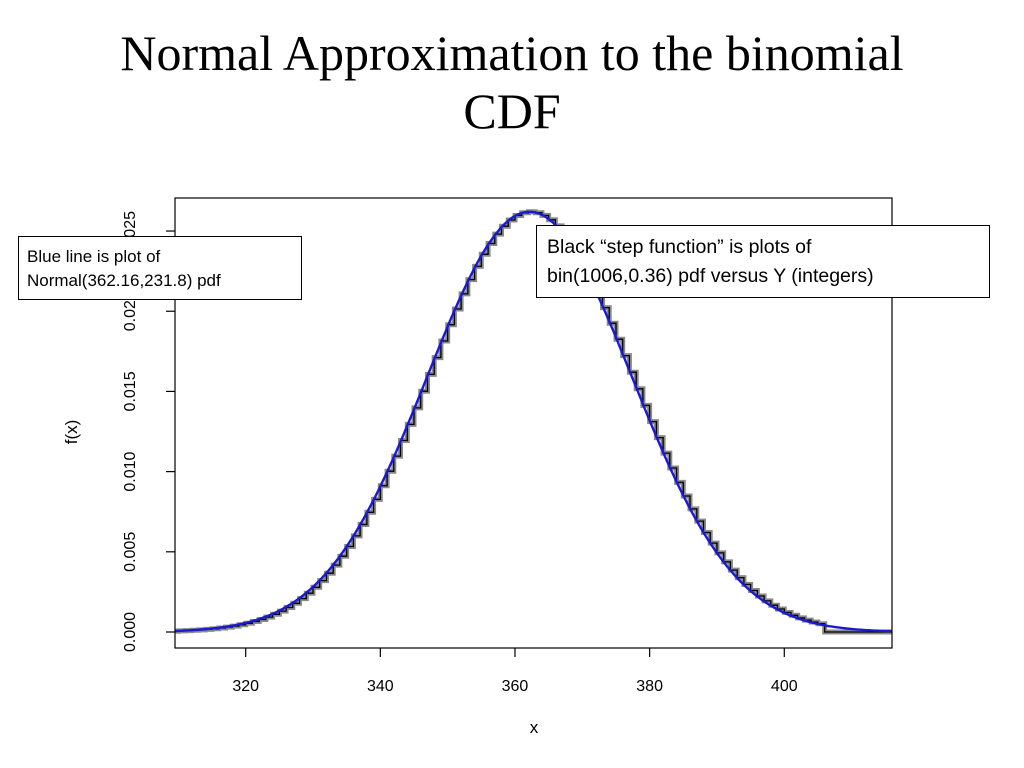 The width and height of the screenshot is (1024, 768). I want to click on slide-title-line1: Normal Approximation to the binomial, so click(512, 53).